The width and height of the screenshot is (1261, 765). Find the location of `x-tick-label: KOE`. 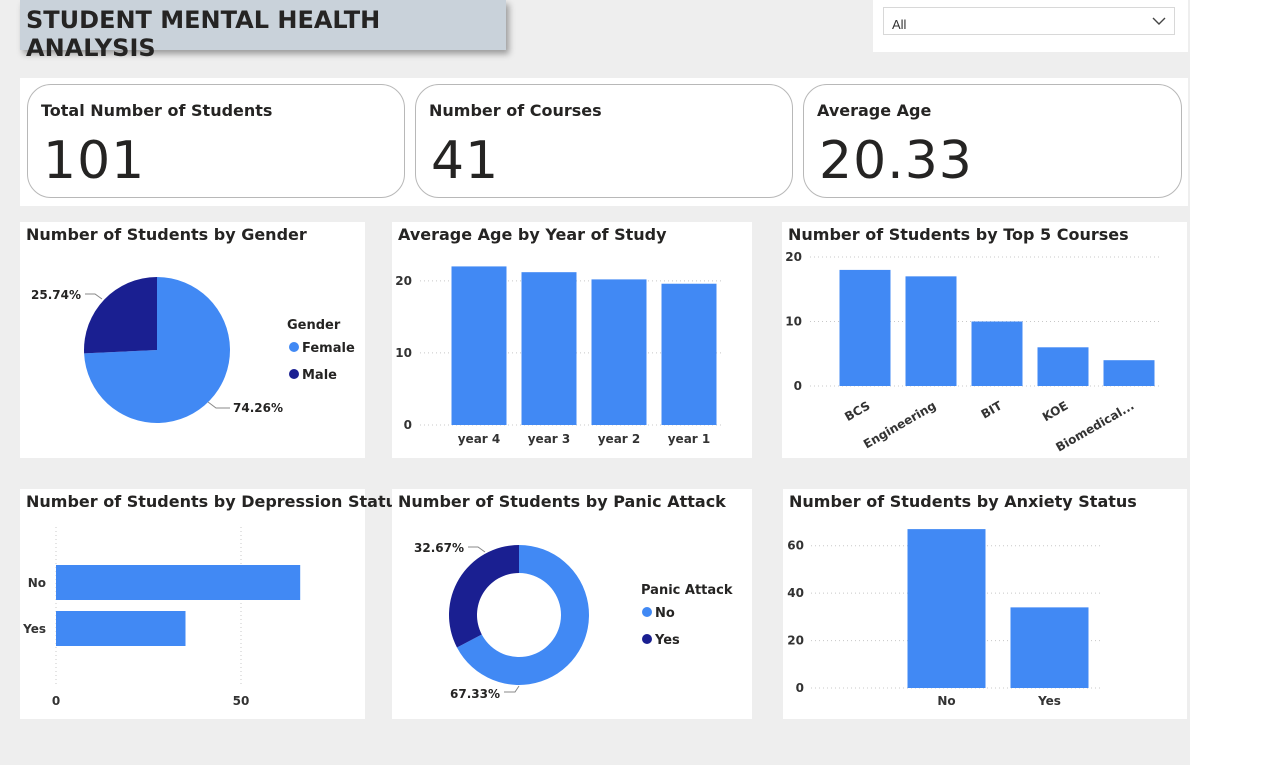

x-tick-label: KOE is located at coordinates (1055, 411).